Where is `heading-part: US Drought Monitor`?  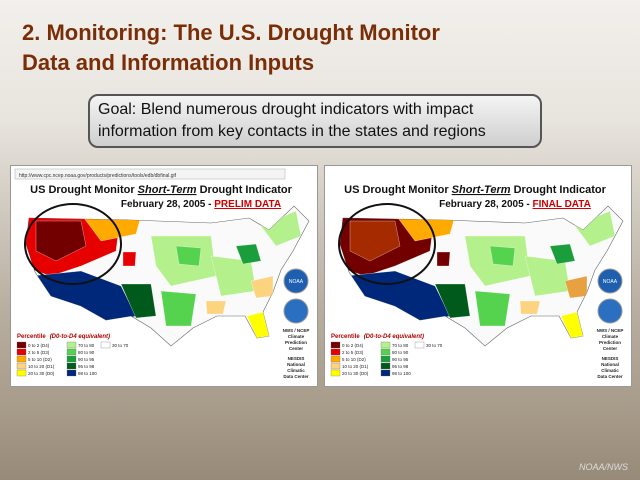
heading-part: US Drought Monitor is located at coordinates (84, 190).